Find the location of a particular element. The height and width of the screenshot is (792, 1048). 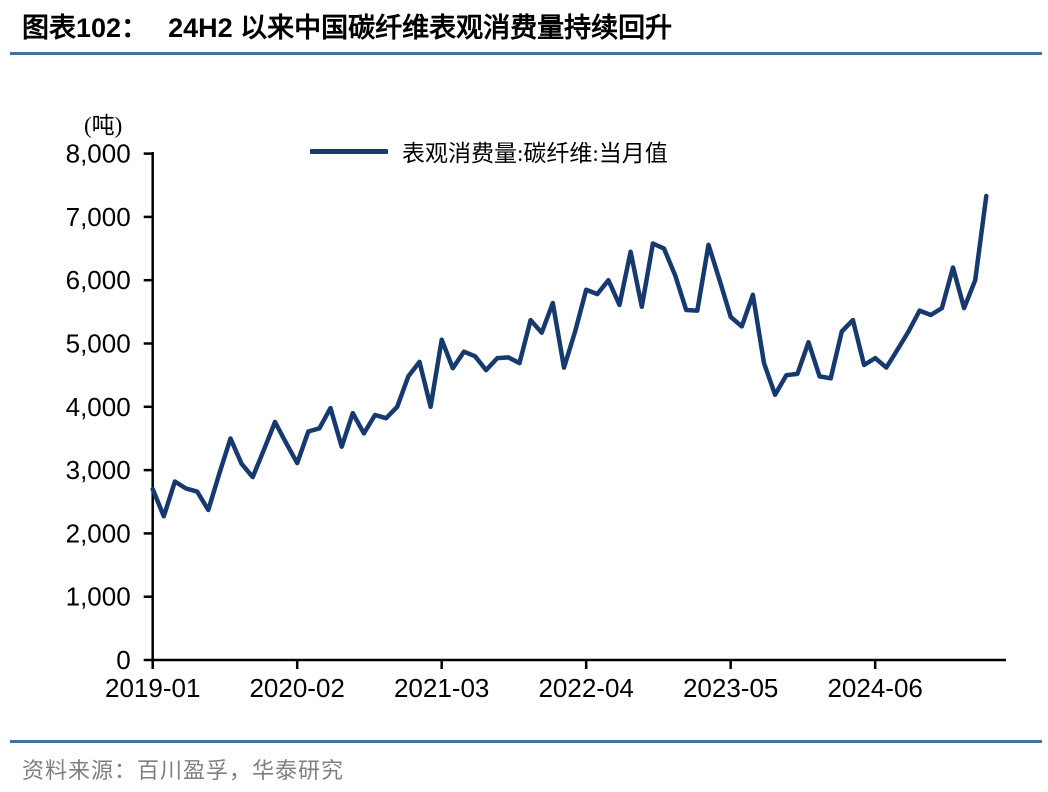

legend: 表观消费量:碳纤维:当月值 is located at coordinates (489, 151).